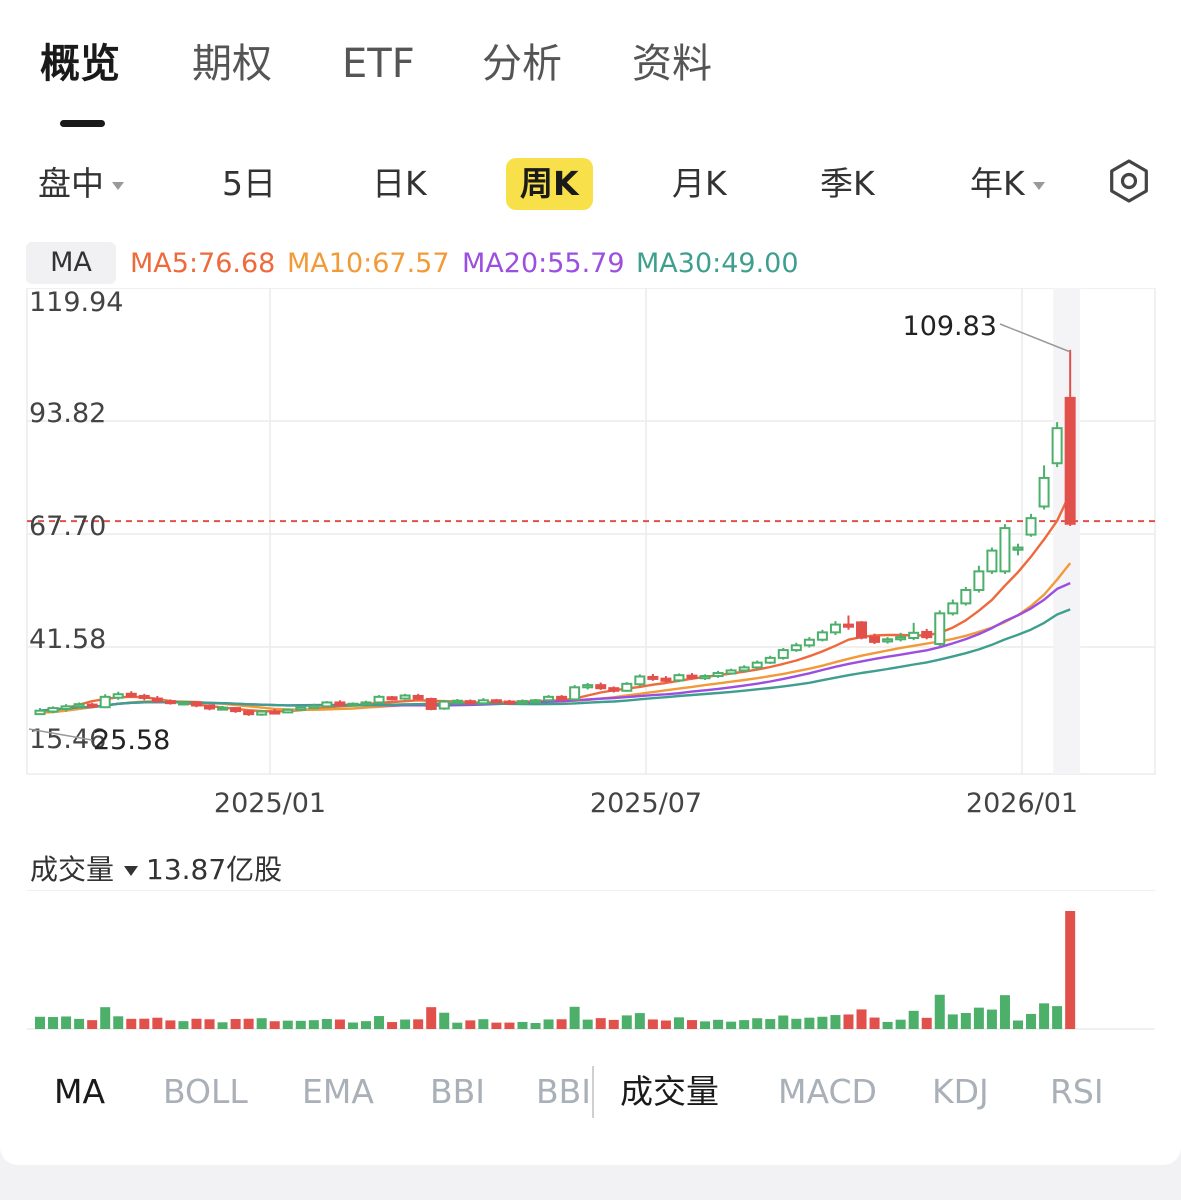  I want to click on volume-chart, so click(591, 960).